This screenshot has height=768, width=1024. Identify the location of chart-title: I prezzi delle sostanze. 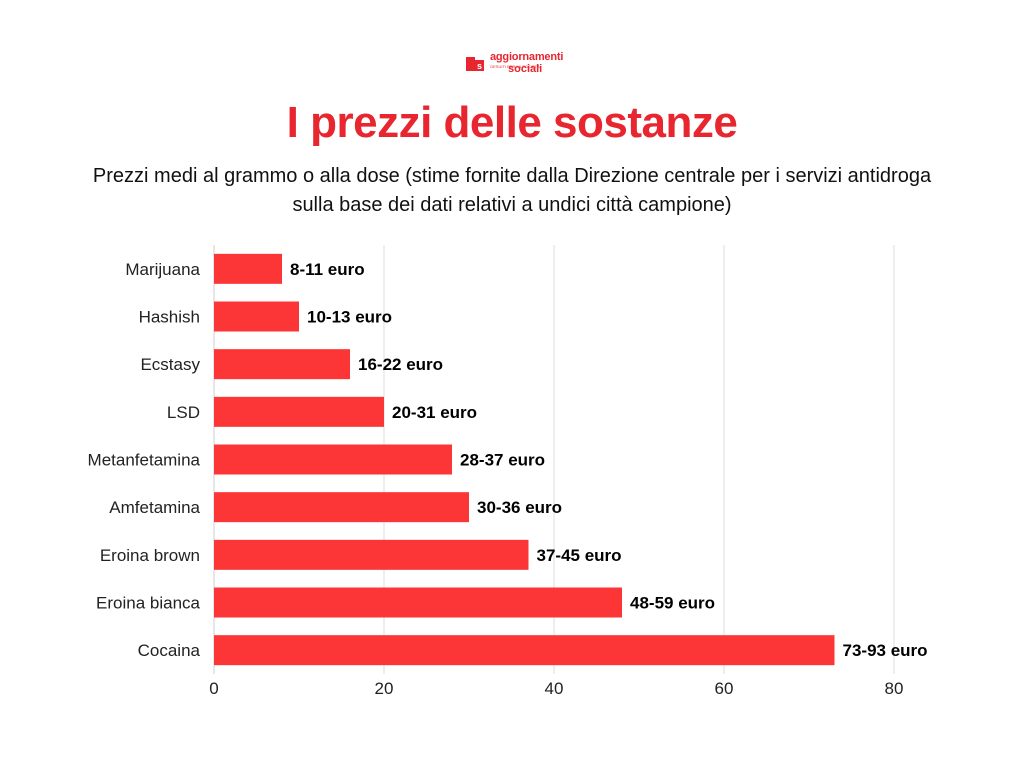
(512, 122).